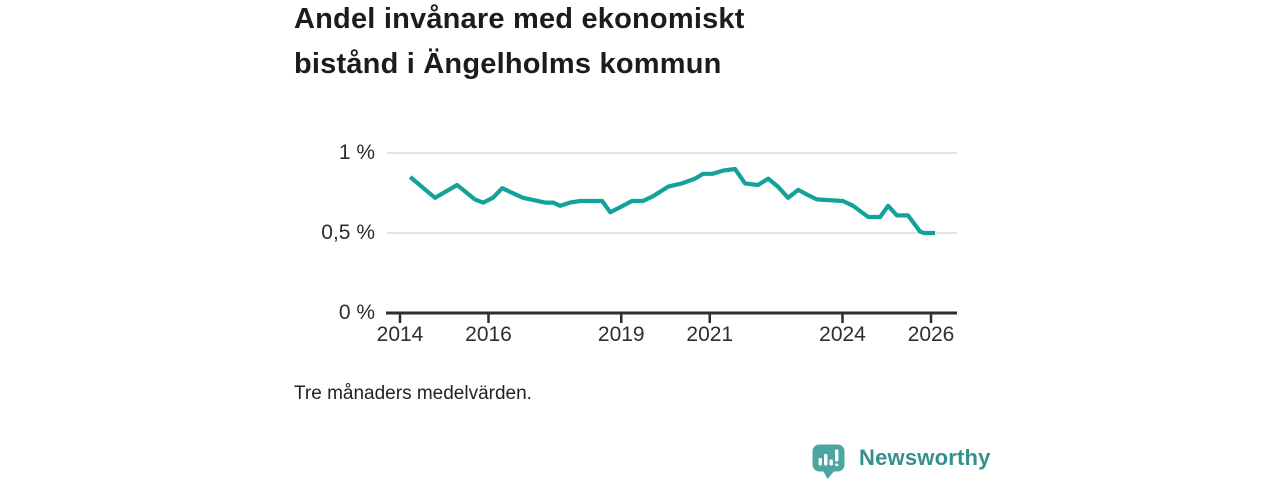  What do you see at coordinates (931, 334) in the screenshot?
I see `x-axis-tick-label: 2026` at bounding box center [931, 334].